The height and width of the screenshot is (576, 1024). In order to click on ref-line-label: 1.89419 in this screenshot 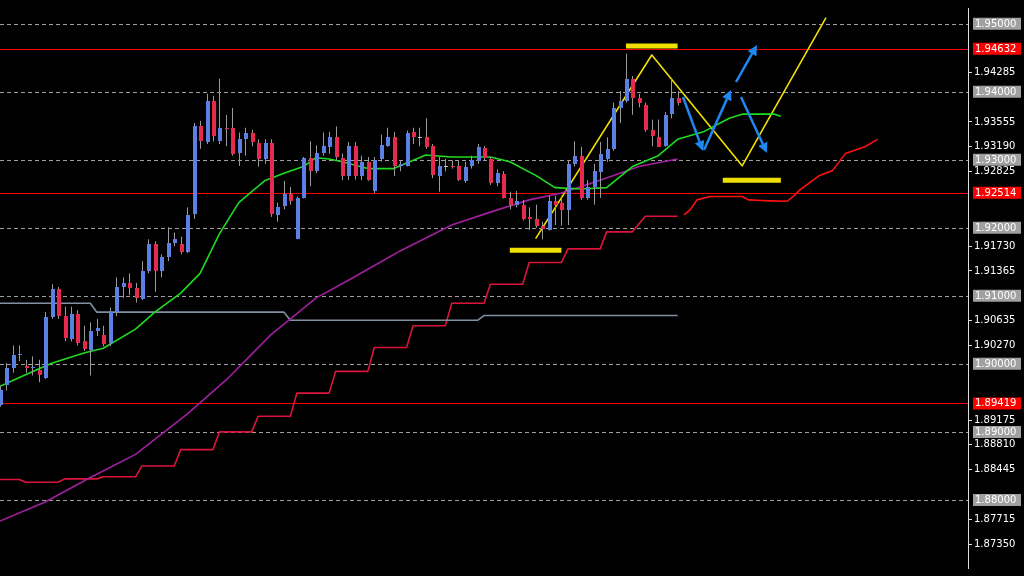, I will do `click(996, 403)`.